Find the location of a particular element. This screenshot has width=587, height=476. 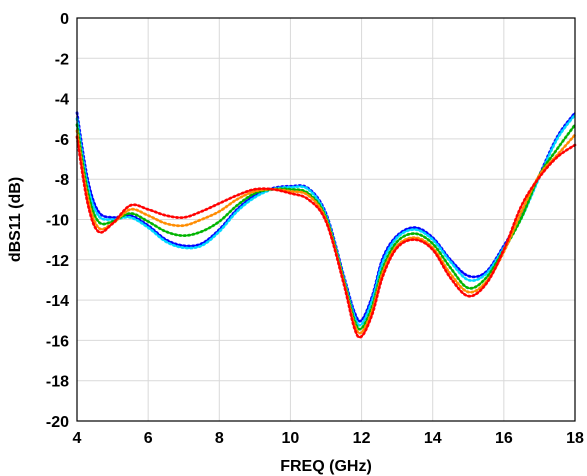

y-tick-label: -12 is located at coordinates (57, 261).